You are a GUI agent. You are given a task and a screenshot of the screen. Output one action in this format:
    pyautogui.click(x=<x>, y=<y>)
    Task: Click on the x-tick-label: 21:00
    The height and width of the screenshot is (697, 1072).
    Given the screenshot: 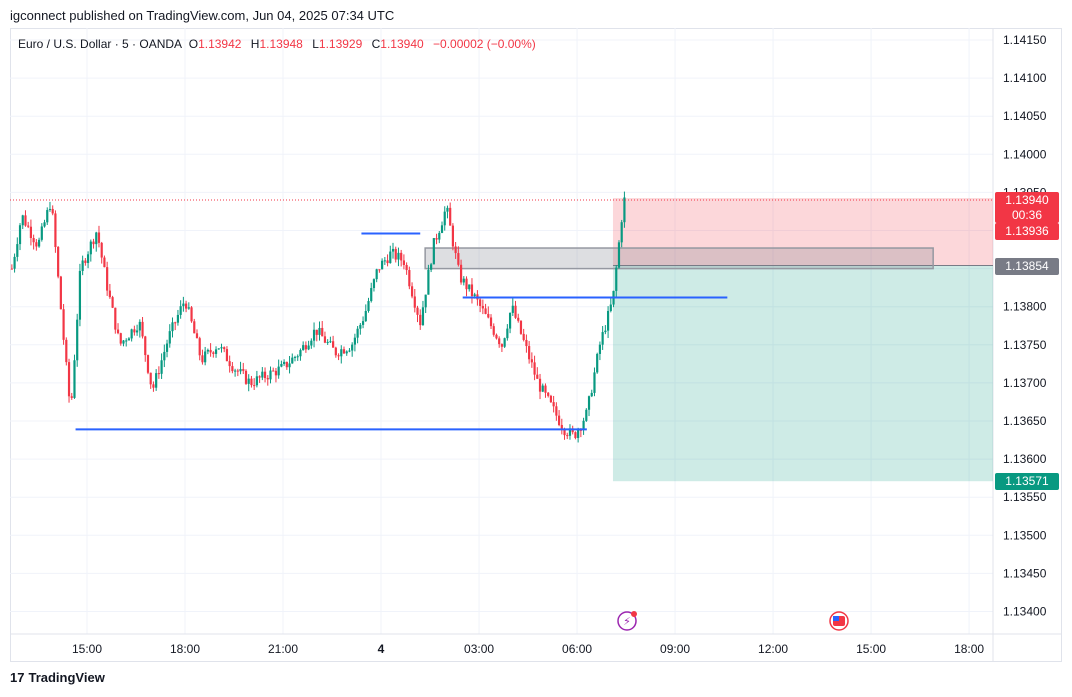 What is the action you would take?
    pyautogui.click(x=283, y=649)
    